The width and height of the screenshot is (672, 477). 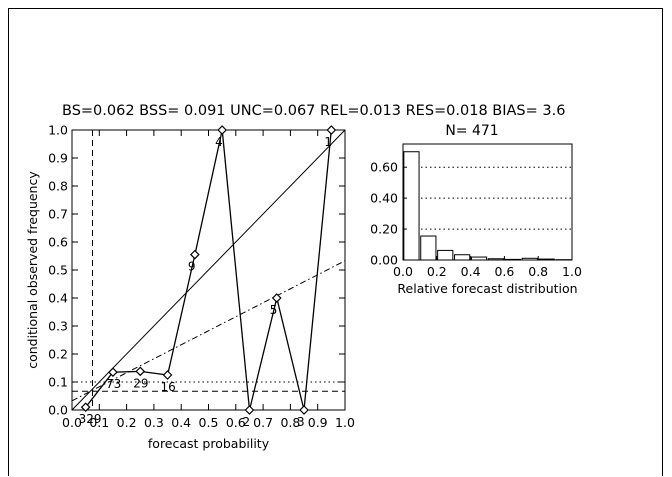 What do you see at coordinates (32, 270) in the screenshot?
I see `reliability-y-axis-label: conditional observed frequency` at bounding box center [32, 270].